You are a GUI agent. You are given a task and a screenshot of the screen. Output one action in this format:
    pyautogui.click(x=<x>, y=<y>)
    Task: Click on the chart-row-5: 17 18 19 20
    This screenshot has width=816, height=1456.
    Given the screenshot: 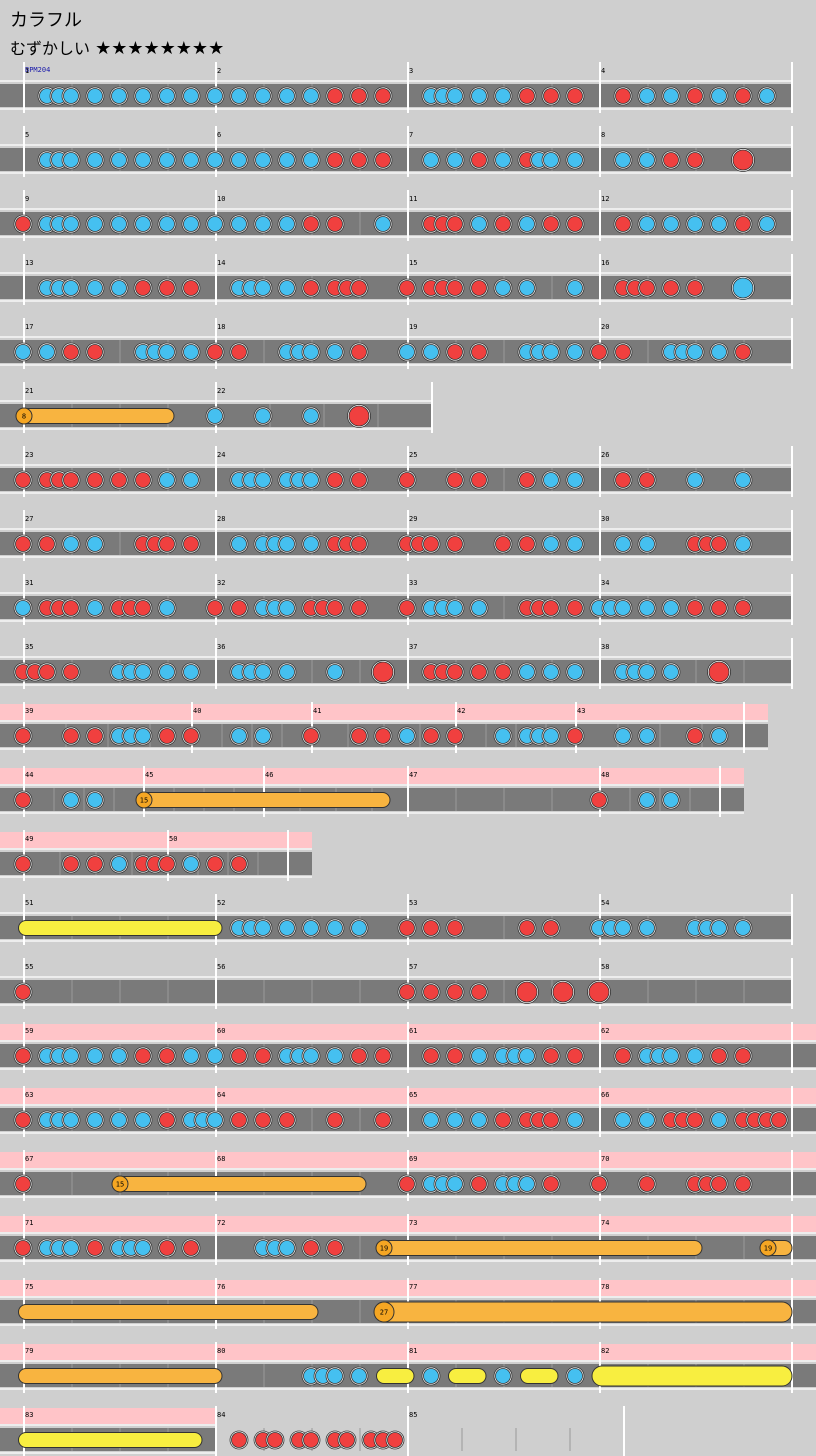 What is the action you would take?
    pyautogui.click(x=396, y=343)
    